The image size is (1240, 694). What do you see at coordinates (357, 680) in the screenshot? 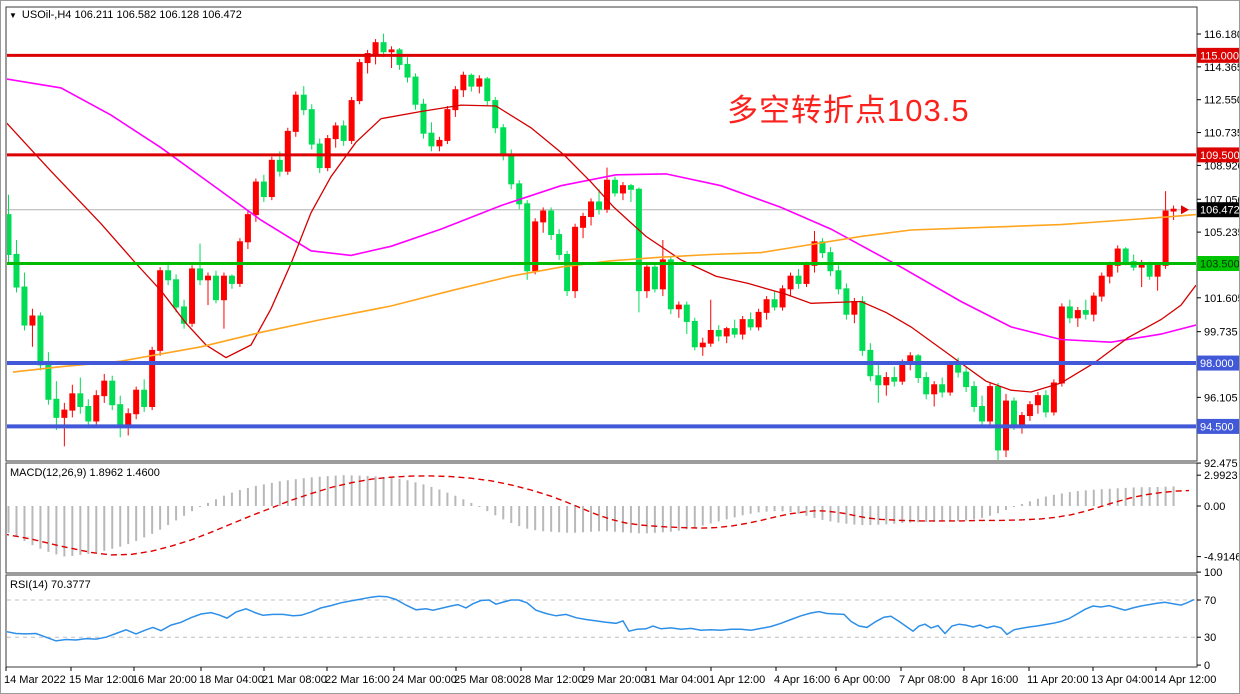
I see `time-tick-label: 22 Mar 16:00` at bounding box center [357, 680].